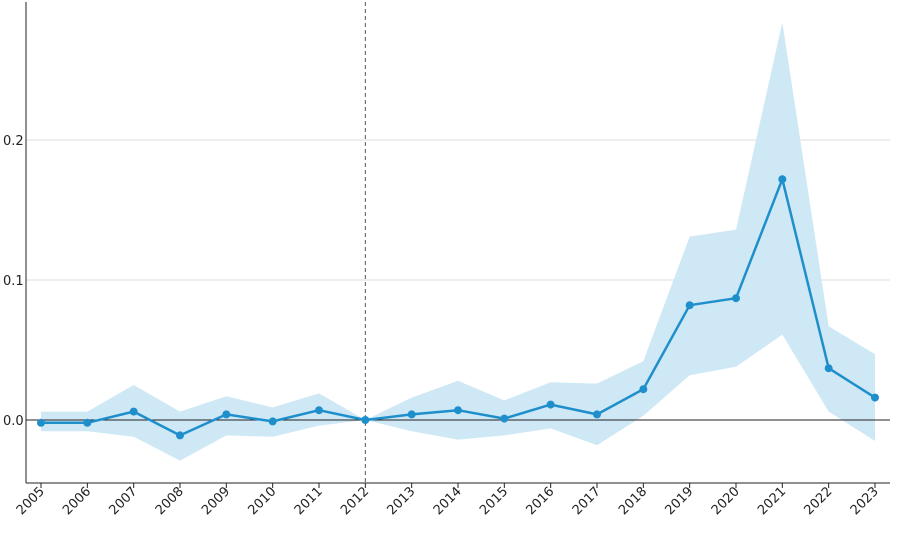 This screenshot has height=535, width=901. What do you see at coordinates (87, 422) in the screenshot?
I see `data-point-2006` at bounding box center [87, 422].